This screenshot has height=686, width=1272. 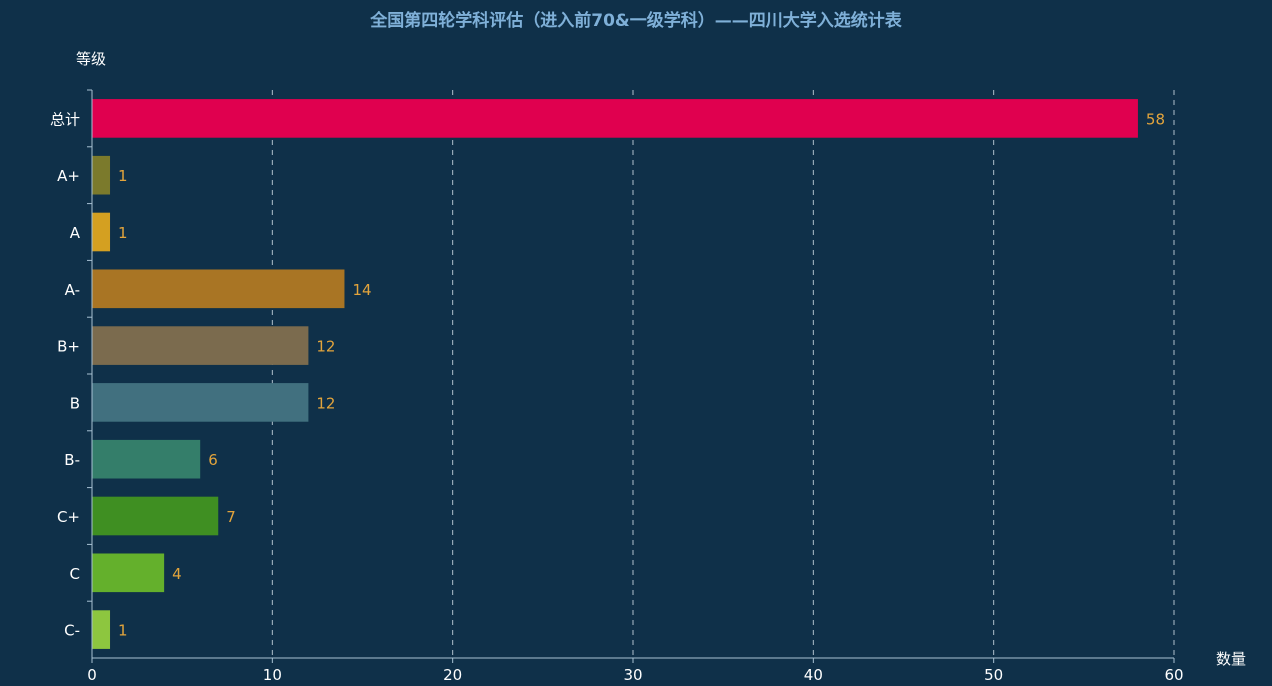 What do you see at coordinates (213, 460) in the screenshot?
I see `data-label: 6` at bounding box center [213, 460].